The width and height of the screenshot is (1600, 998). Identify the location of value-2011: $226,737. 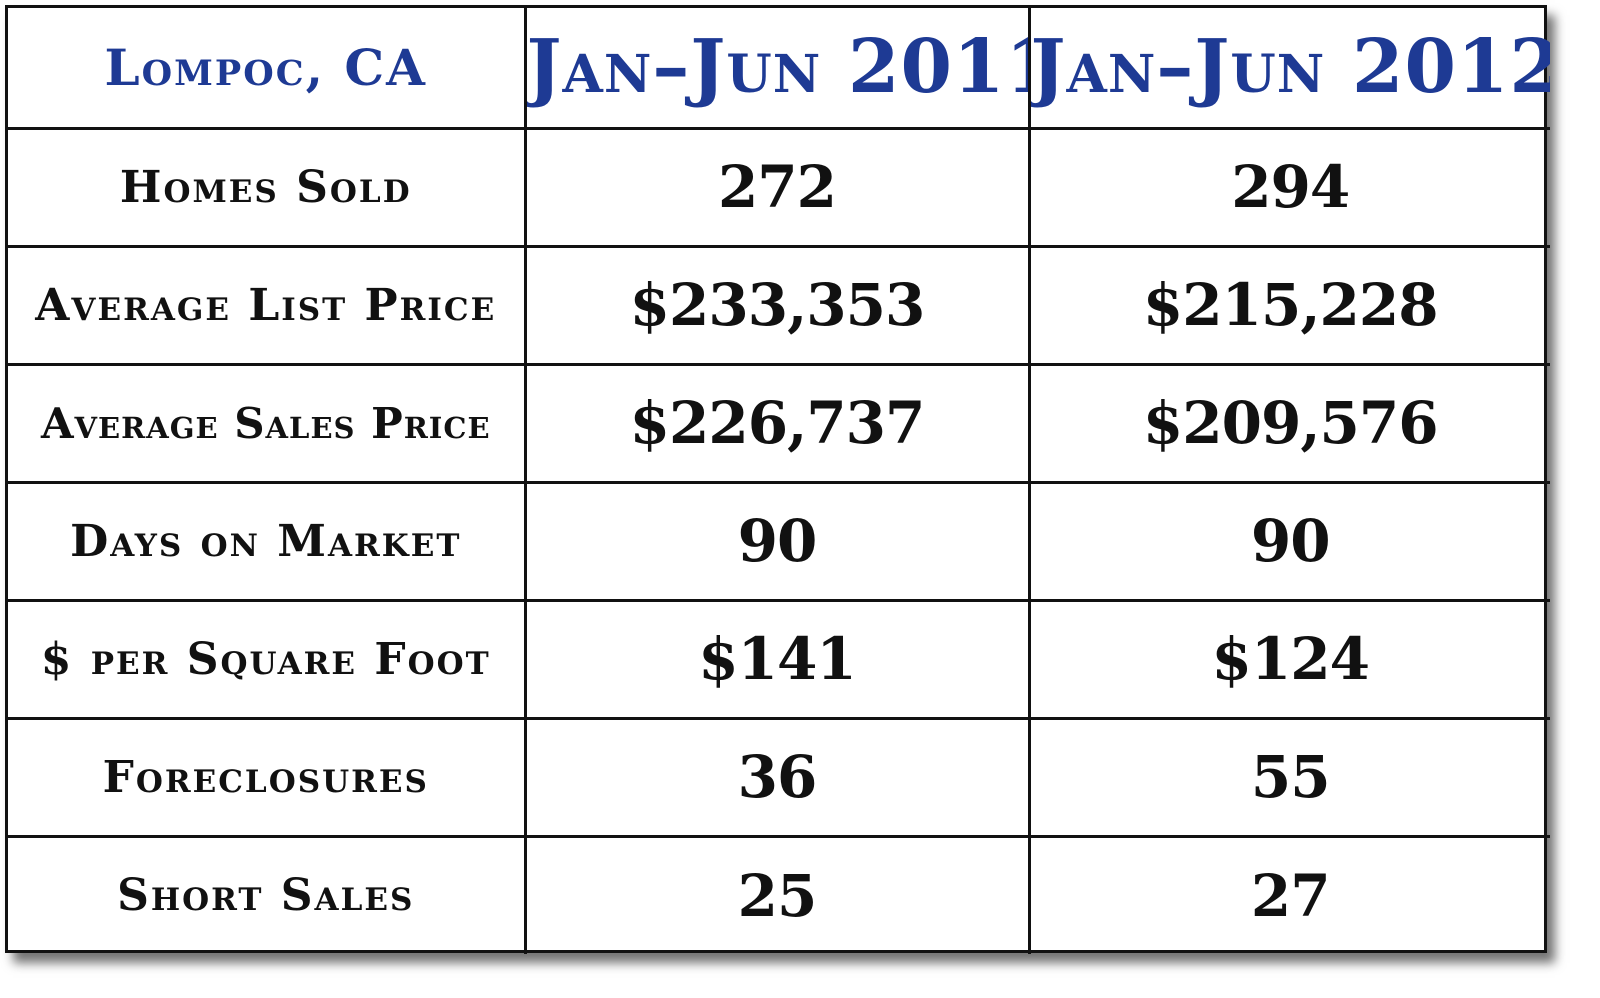
(777, 423).